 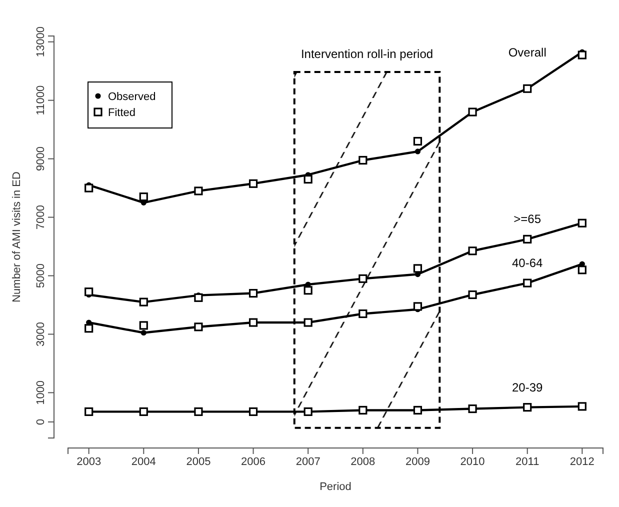 I want to click on x-tick-label: 2004, so click(x=143, y=462).